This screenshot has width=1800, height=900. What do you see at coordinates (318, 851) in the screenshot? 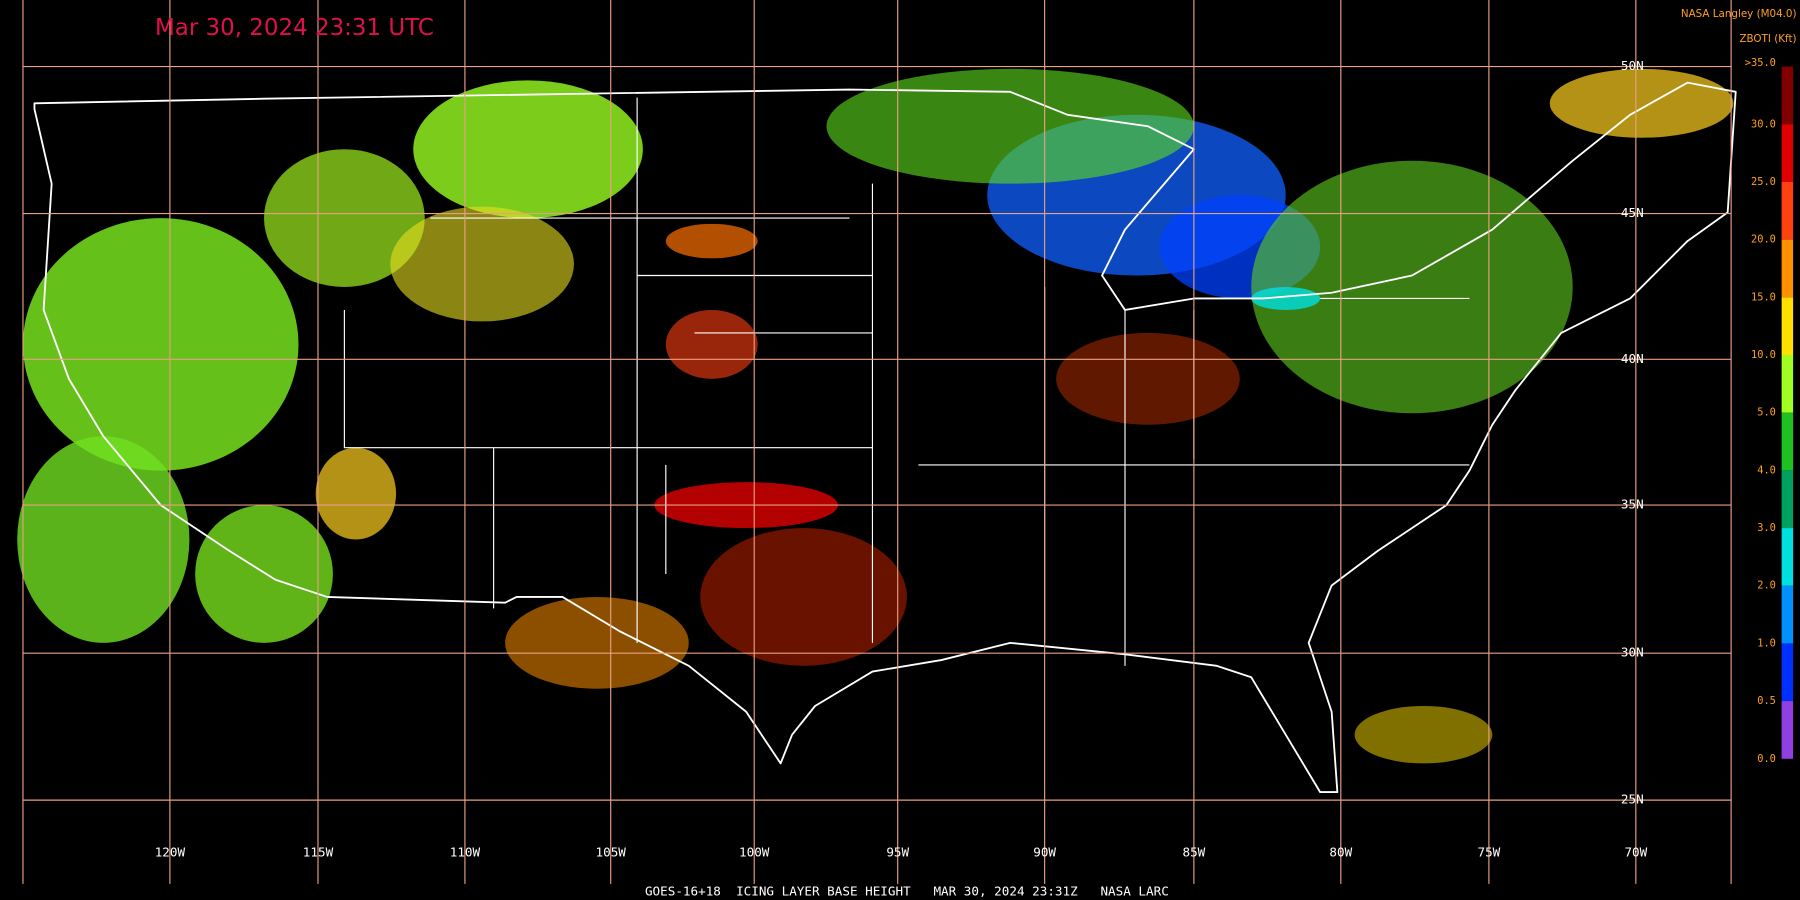
I see `lon-label: 115W` at bounding box center [318, 851].